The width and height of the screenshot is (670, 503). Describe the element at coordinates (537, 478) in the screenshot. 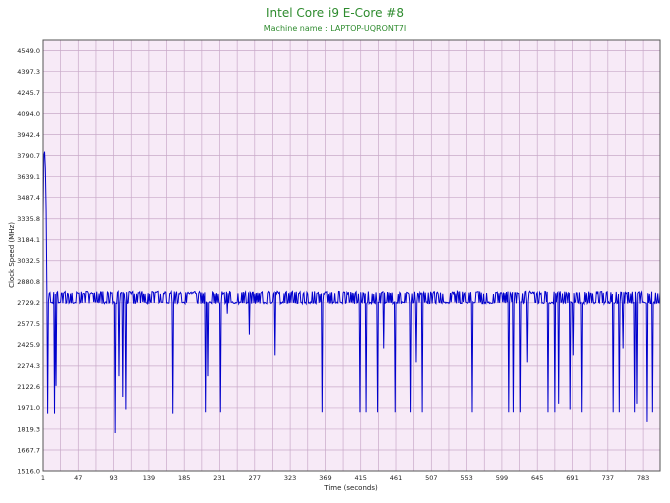

I see `x-tick-label: 645` at that location.